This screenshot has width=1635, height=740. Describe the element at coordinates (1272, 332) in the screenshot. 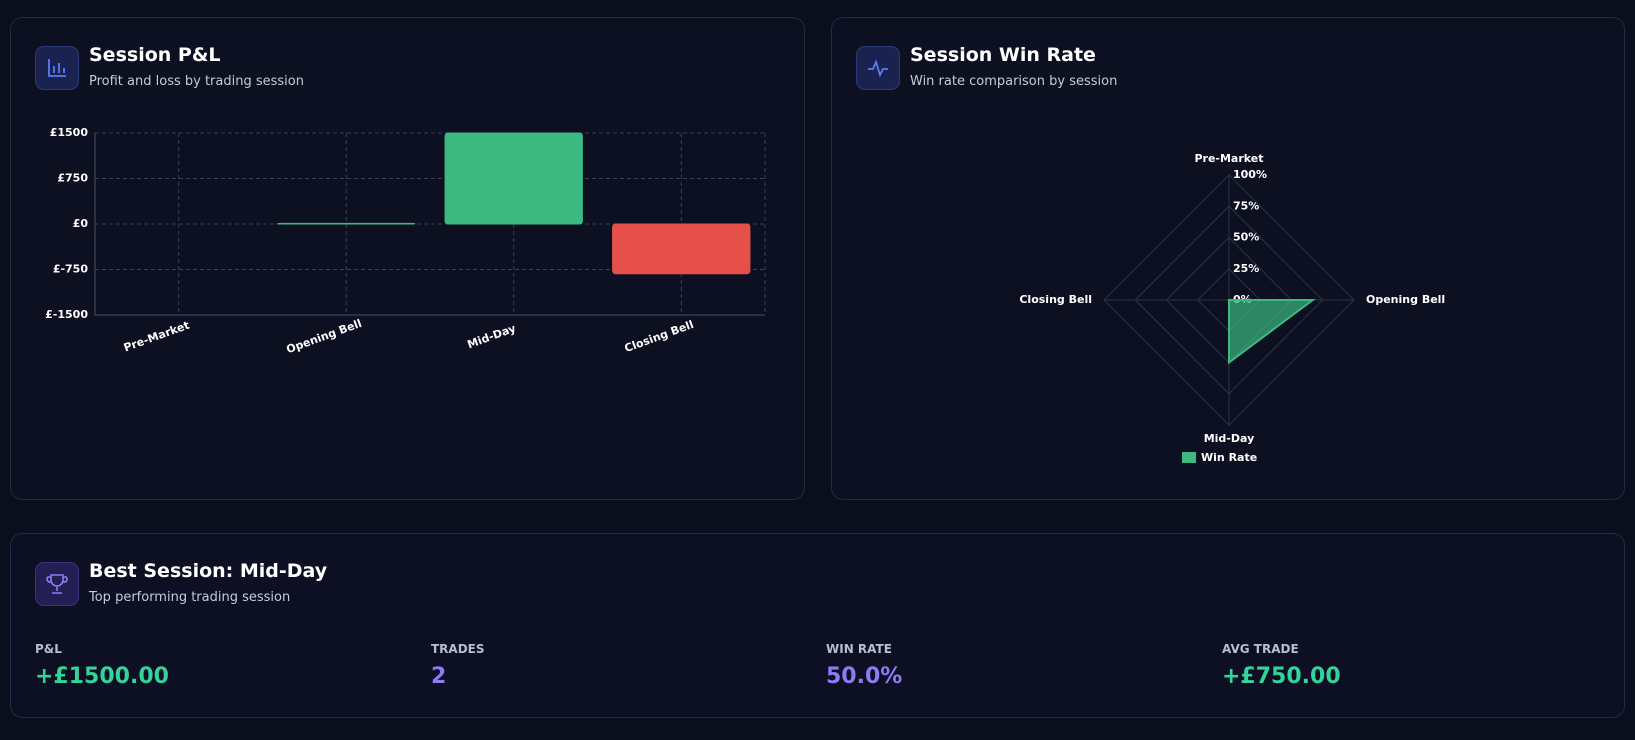

I see `radar-area` at that location.